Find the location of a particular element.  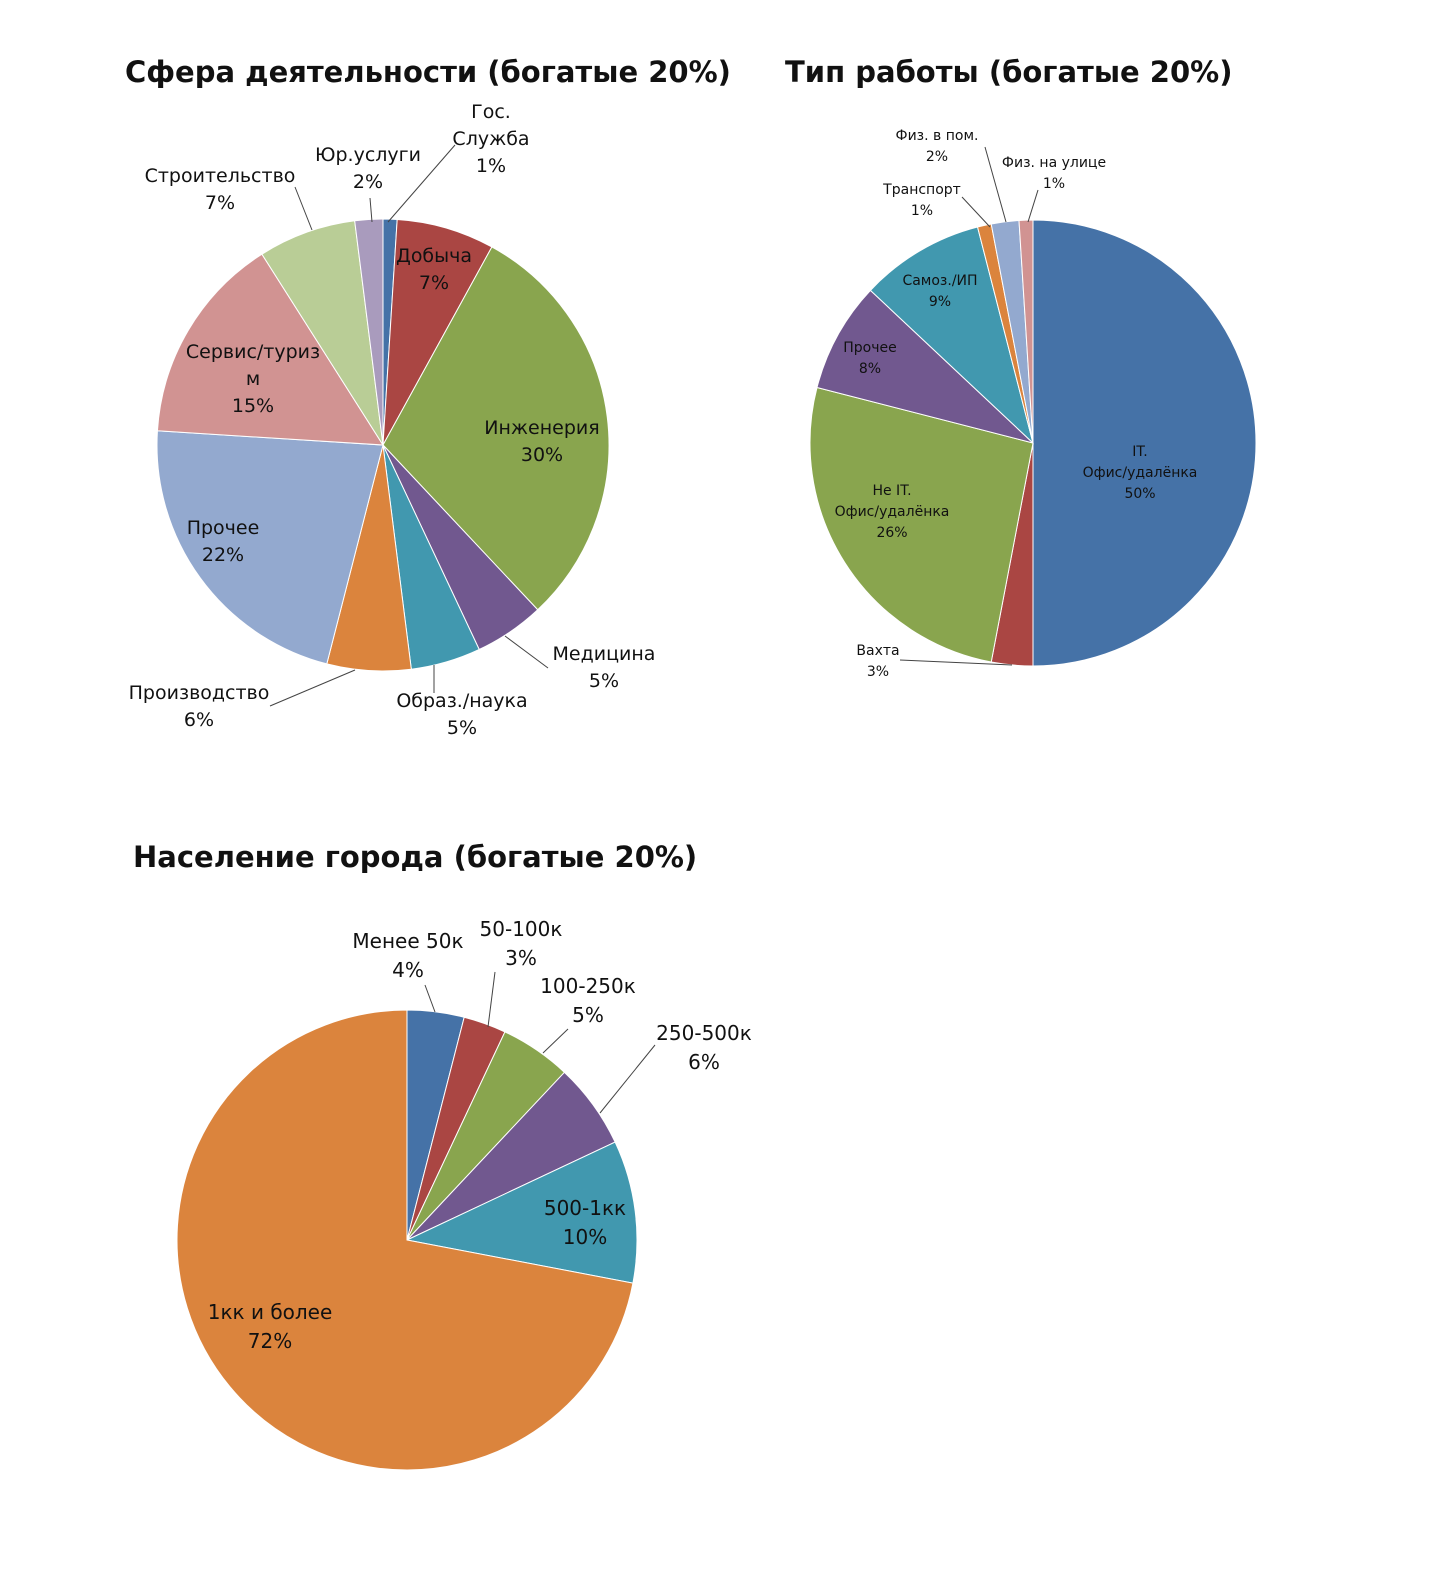

data-label: Вахта 3% is located at coordinates (877, 661).